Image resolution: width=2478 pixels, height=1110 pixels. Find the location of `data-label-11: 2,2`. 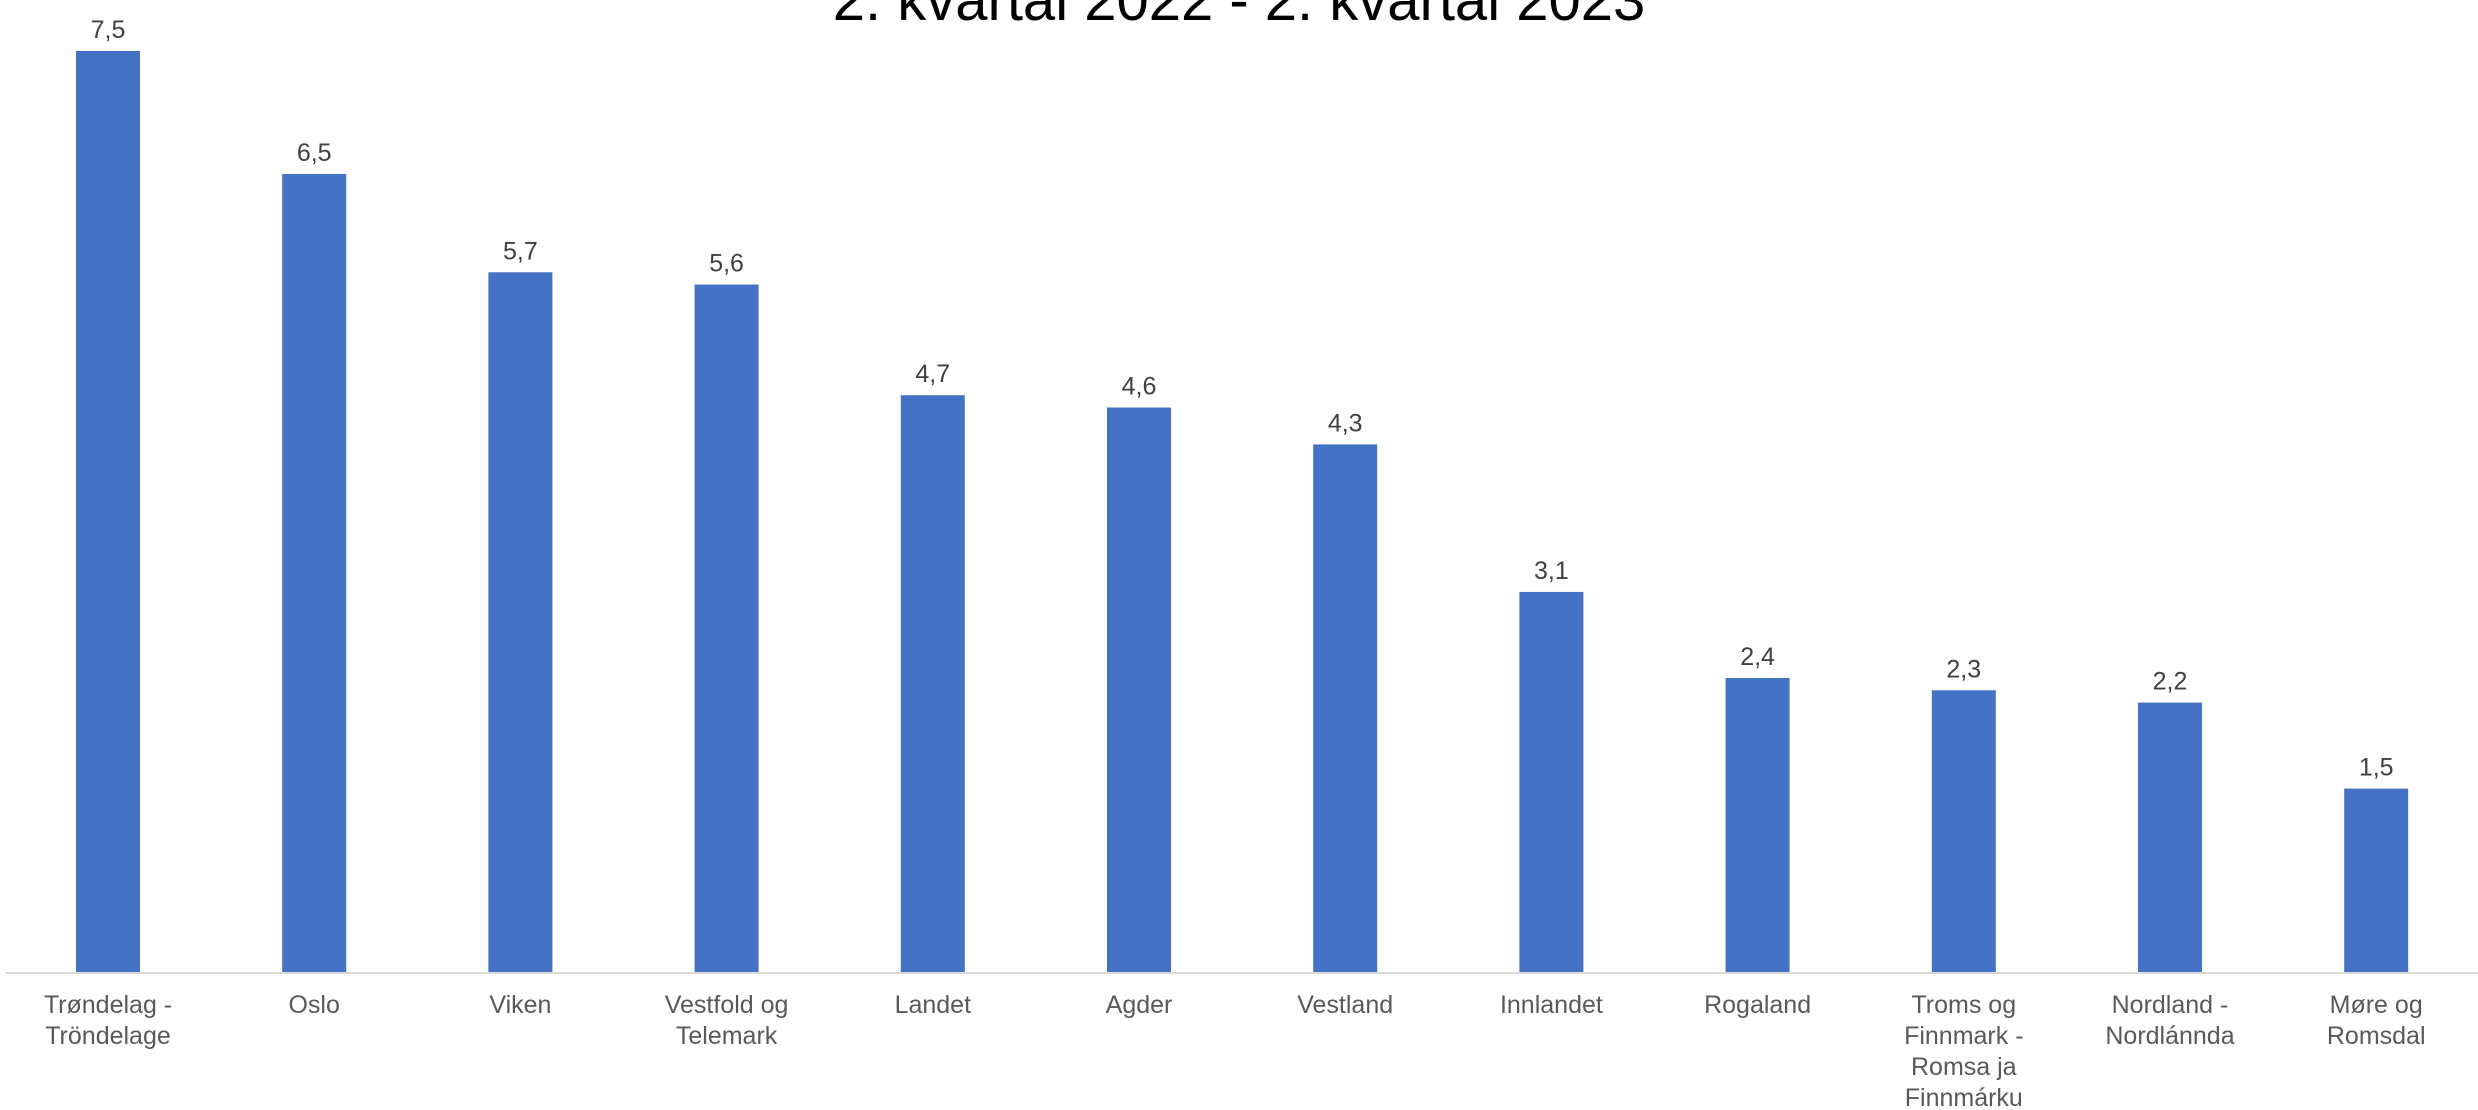

data-label-11: 2,2 is located at coordinates (2170, 682).